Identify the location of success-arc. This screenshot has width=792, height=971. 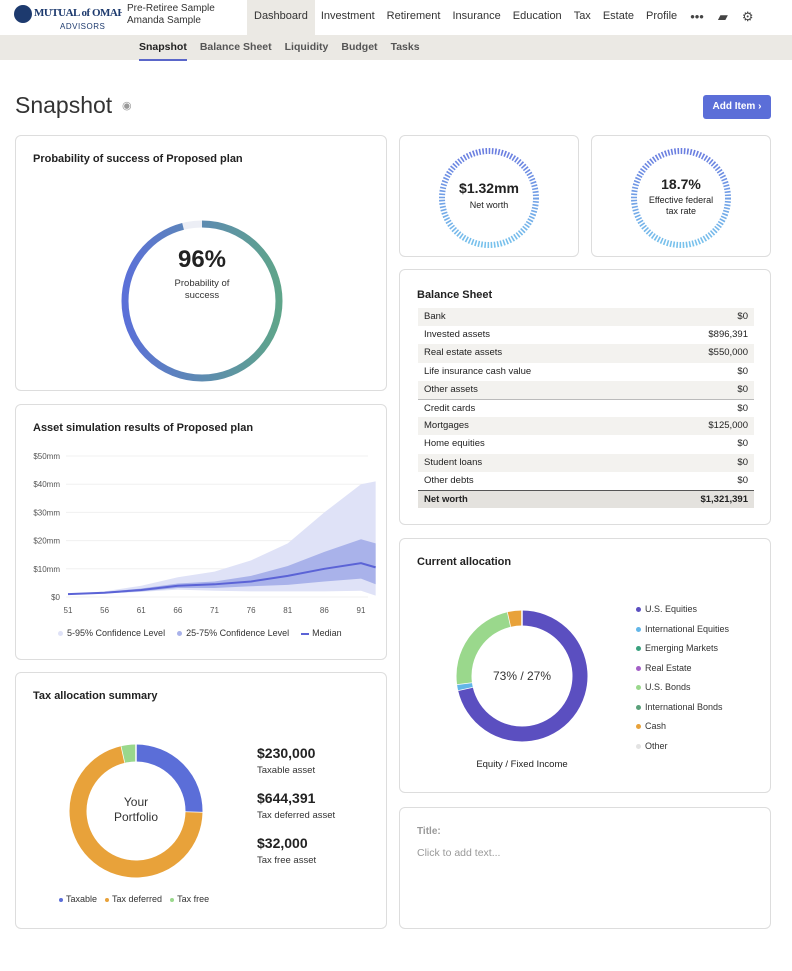
(202, 301).